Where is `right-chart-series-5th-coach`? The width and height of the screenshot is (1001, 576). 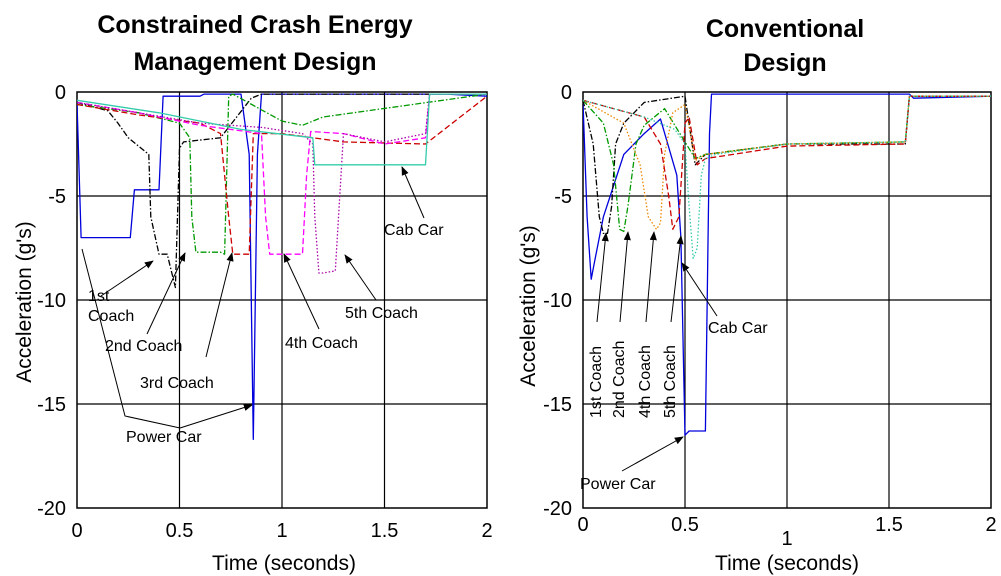
right-chart-series-5th-coach is located at coordinates (787, 162).